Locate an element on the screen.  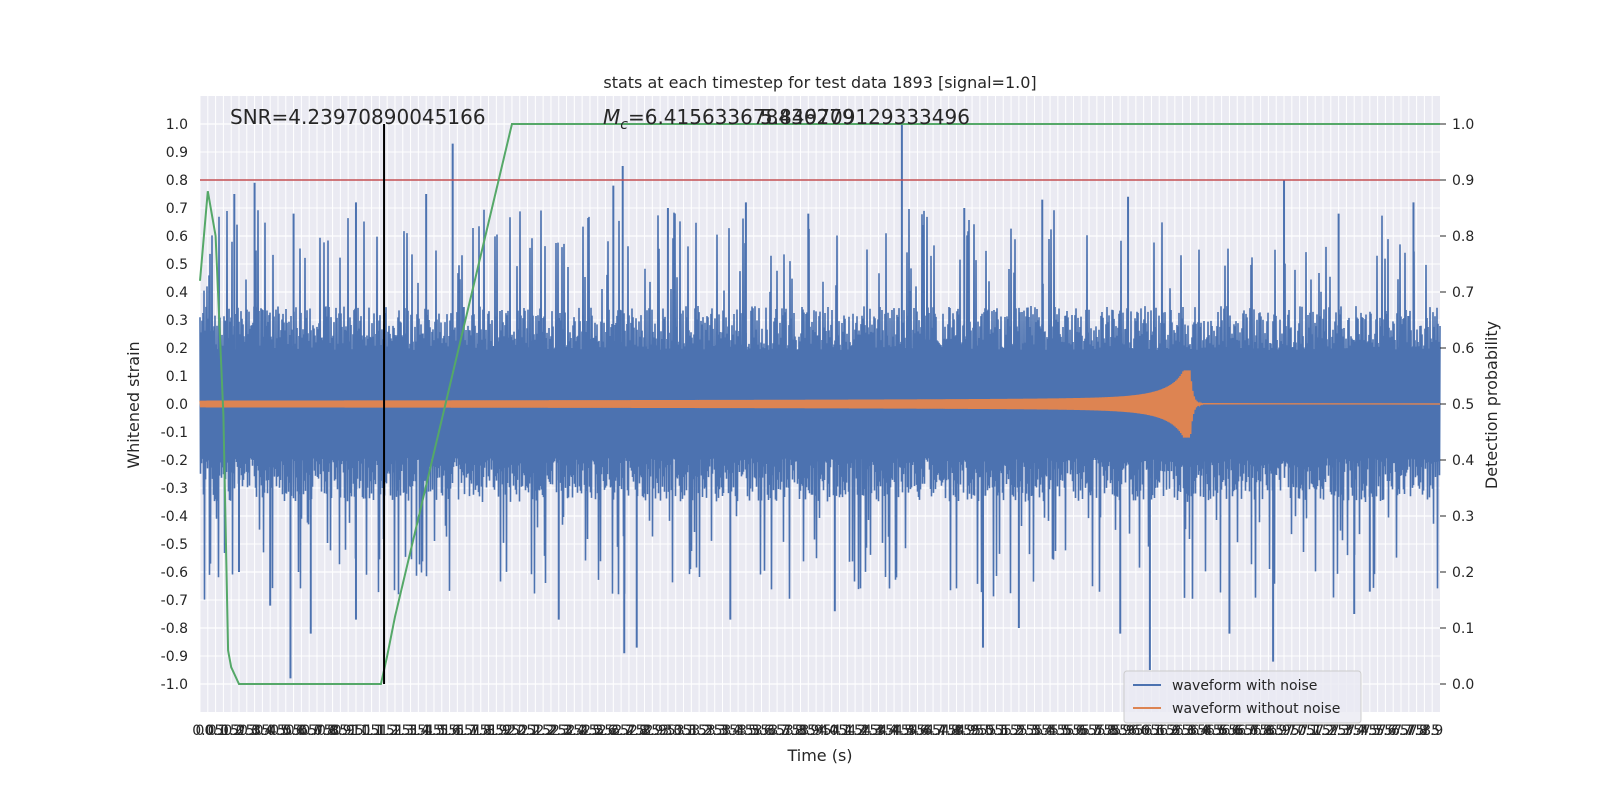
x-tick-label: 7.55 is located at coordinates (1377, 731).